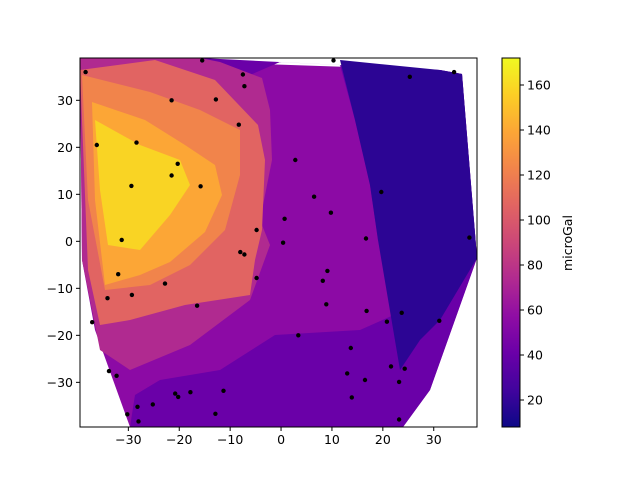 This screenshot has height=484, width=640. Describe the element at coordinates (230, 439) in the screenshot. I see `x-tick-label: −10` at that location.